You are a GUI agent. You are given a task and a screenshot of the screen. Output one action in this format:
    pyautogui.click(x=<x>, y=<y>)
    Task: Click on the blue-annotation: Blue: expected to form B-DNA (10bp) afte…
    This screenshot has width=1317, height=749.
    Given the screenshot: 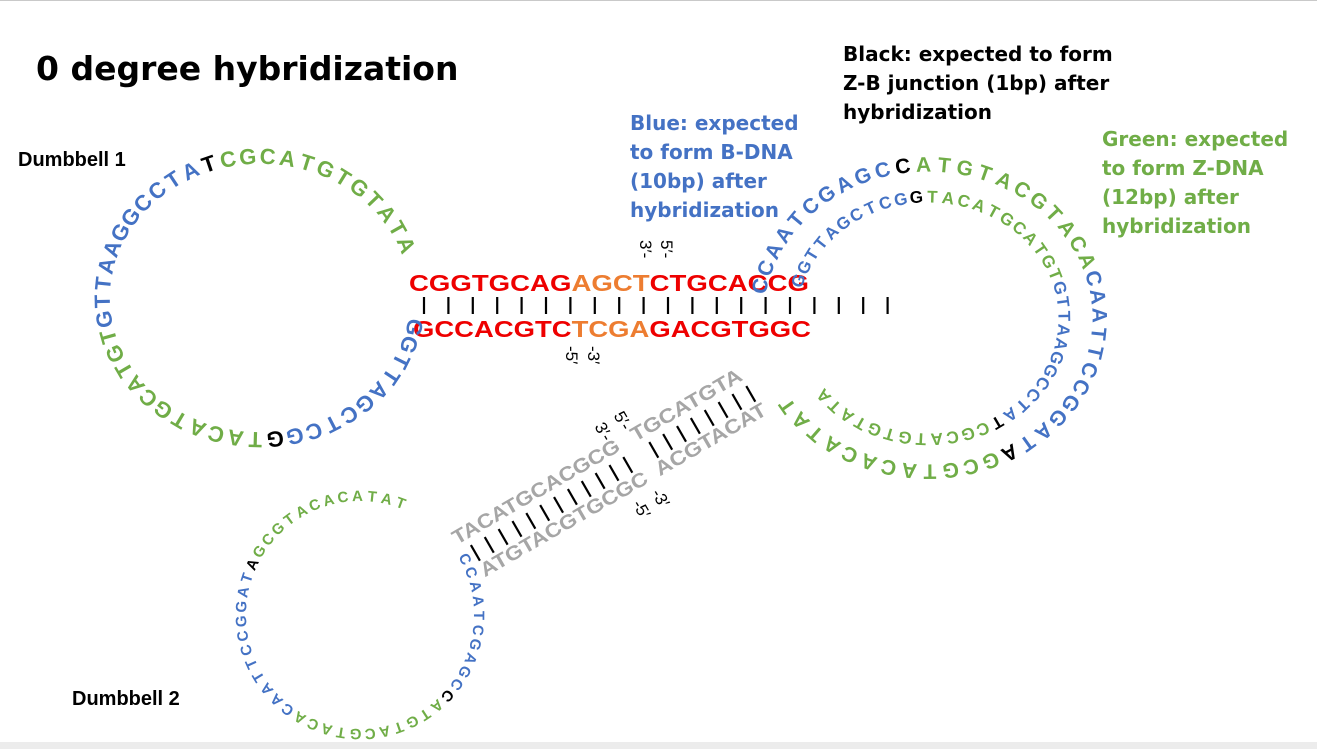 What is the action you would take?
    pyautogui.click(x=714, y=166)
    